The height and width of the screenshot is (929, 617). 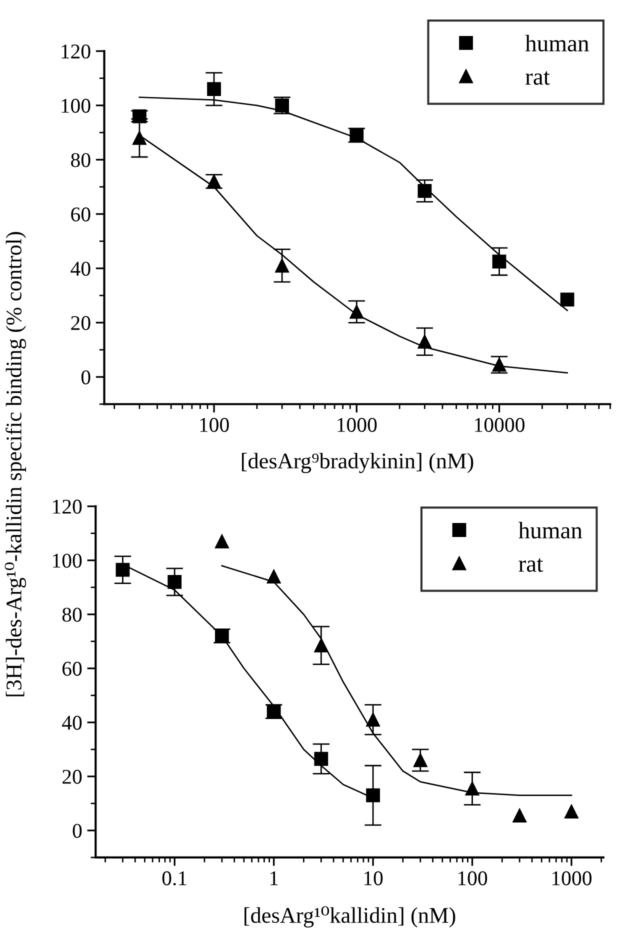 I want to click on x-axis-title: [desArg¹⁰kallidin] (nM), so click(x=350, y=917).